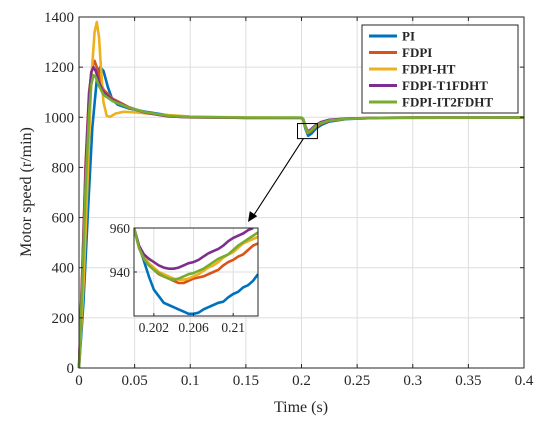  I want to click on y-tick-label: 0, so click(71, 369).